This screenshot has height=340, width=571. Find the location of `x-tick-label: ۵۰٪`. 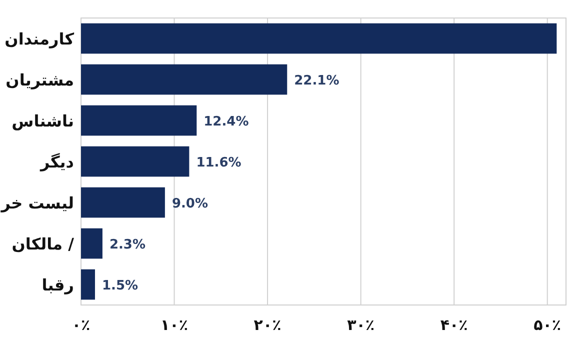

x-tick-label: ۵۰٪ is located at coordinates (548, 325).